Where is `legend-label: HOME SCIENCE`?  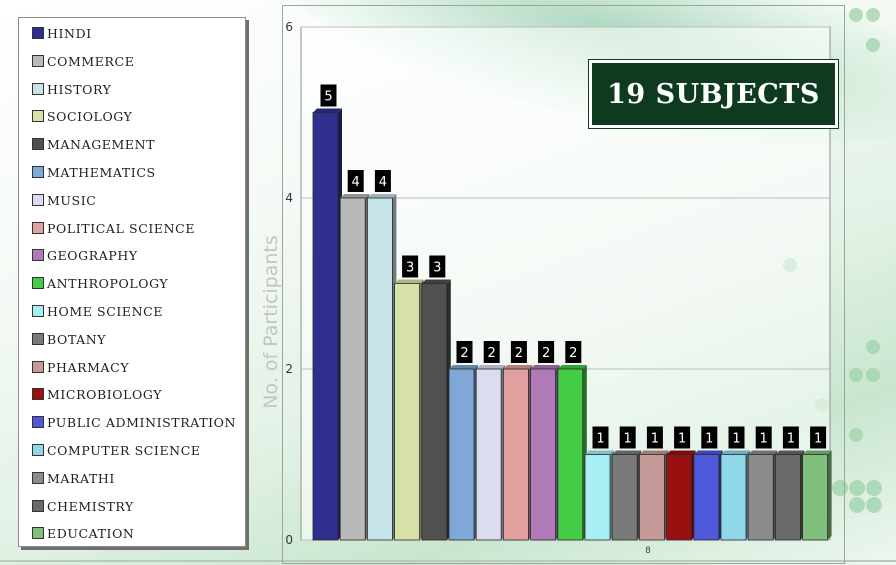 legend-label: HOME SCIENCE is located at coordinates (105, 311).